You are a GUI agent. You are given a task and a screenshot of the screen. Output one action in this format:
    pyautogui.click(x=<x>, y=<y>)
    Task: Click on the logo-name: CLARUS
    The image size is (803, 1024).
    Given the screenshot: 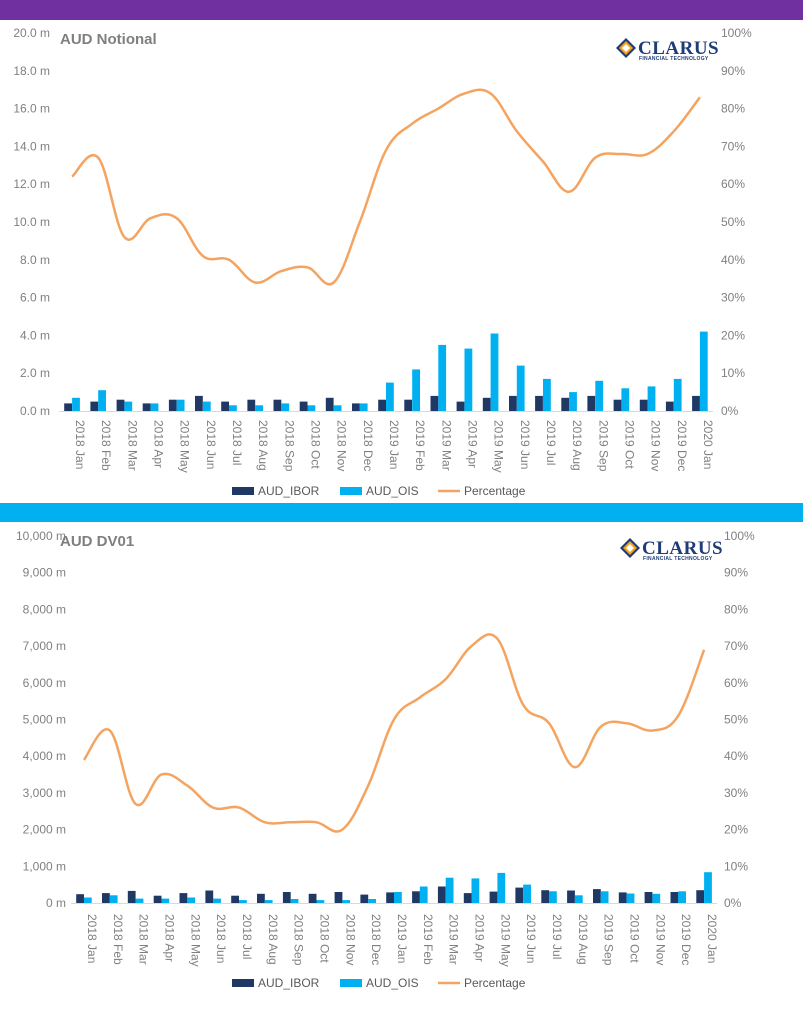 What is the action you would take?
    pyautogui.click(x=678, y=48)
    